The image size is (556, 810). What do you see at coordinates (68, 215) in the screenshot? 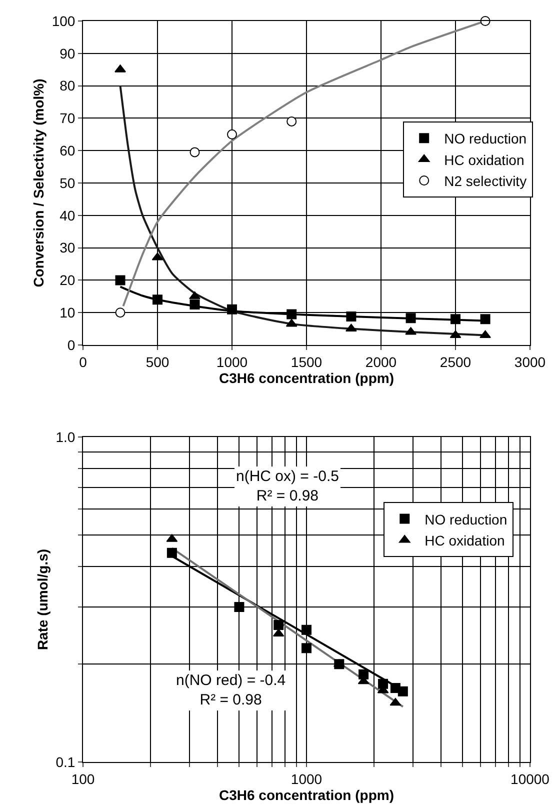
I see `y-tick-label: 40` at bounding box center [68, 215].